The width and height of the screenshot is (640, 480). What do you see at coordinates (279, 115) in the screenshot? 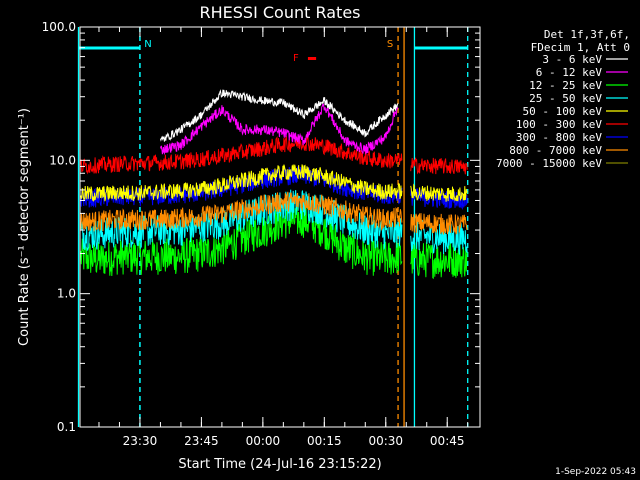
I see `series-line-3-6keV` at bounding box center [279, 115].